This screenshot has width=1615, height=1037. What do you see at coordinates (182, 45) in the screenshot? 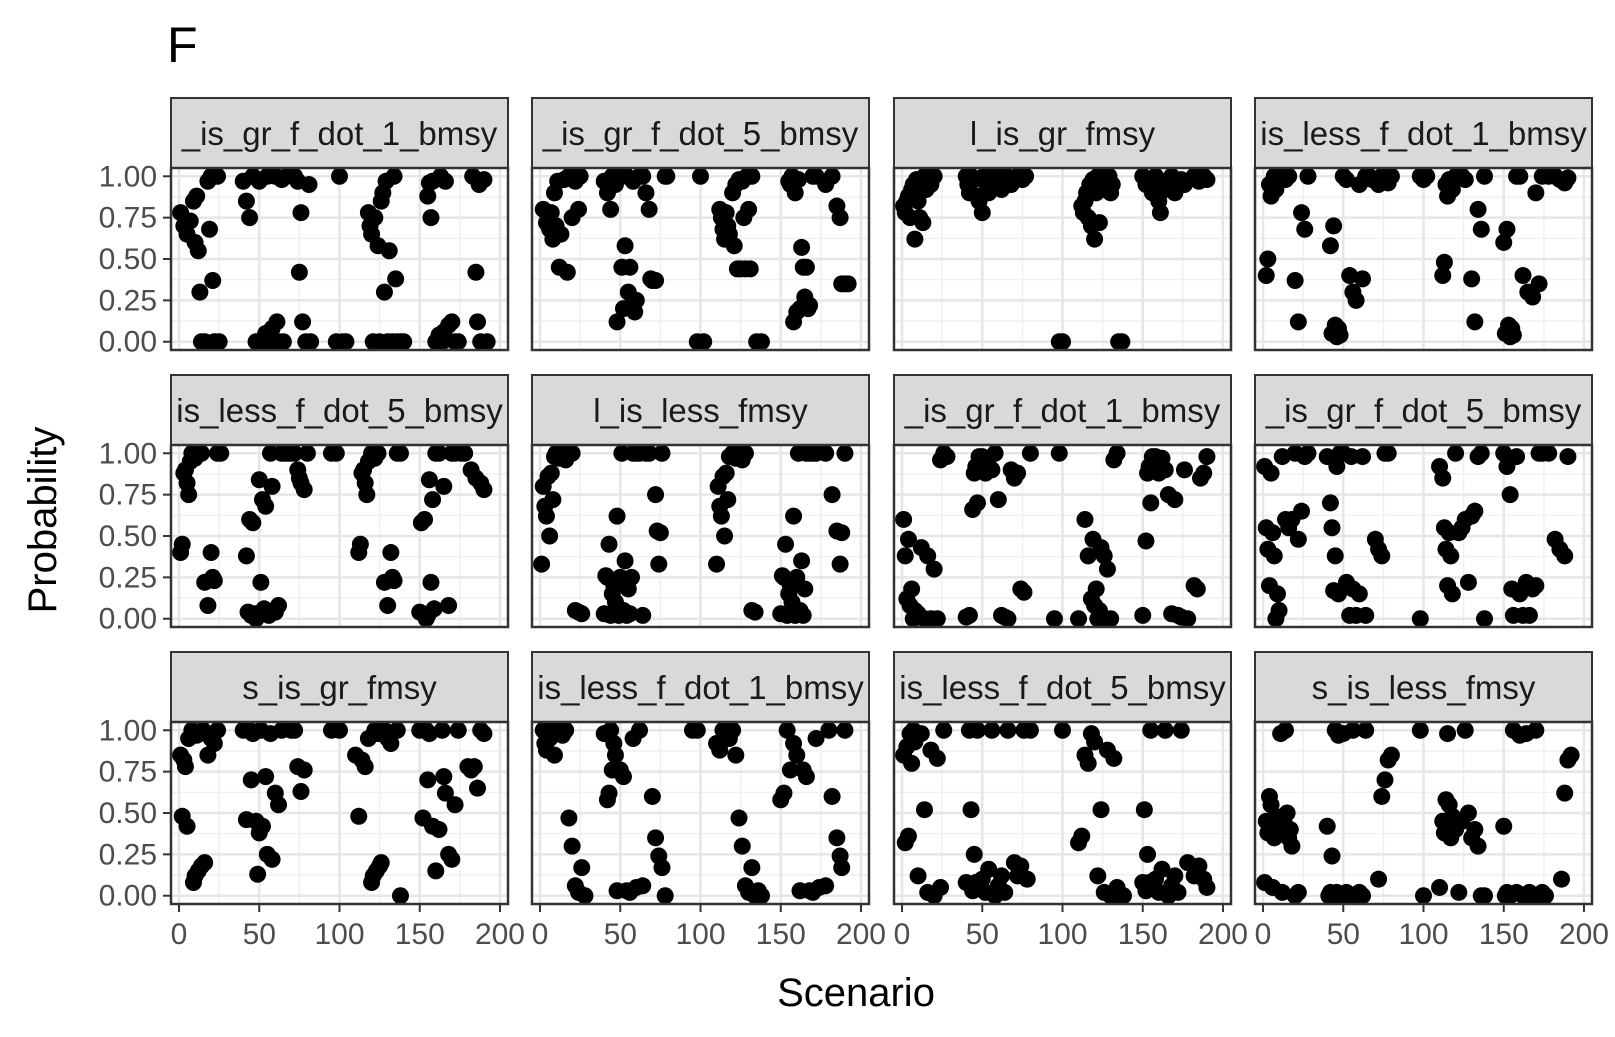
I see `chart-title: F` at bounding box center [182, 45].